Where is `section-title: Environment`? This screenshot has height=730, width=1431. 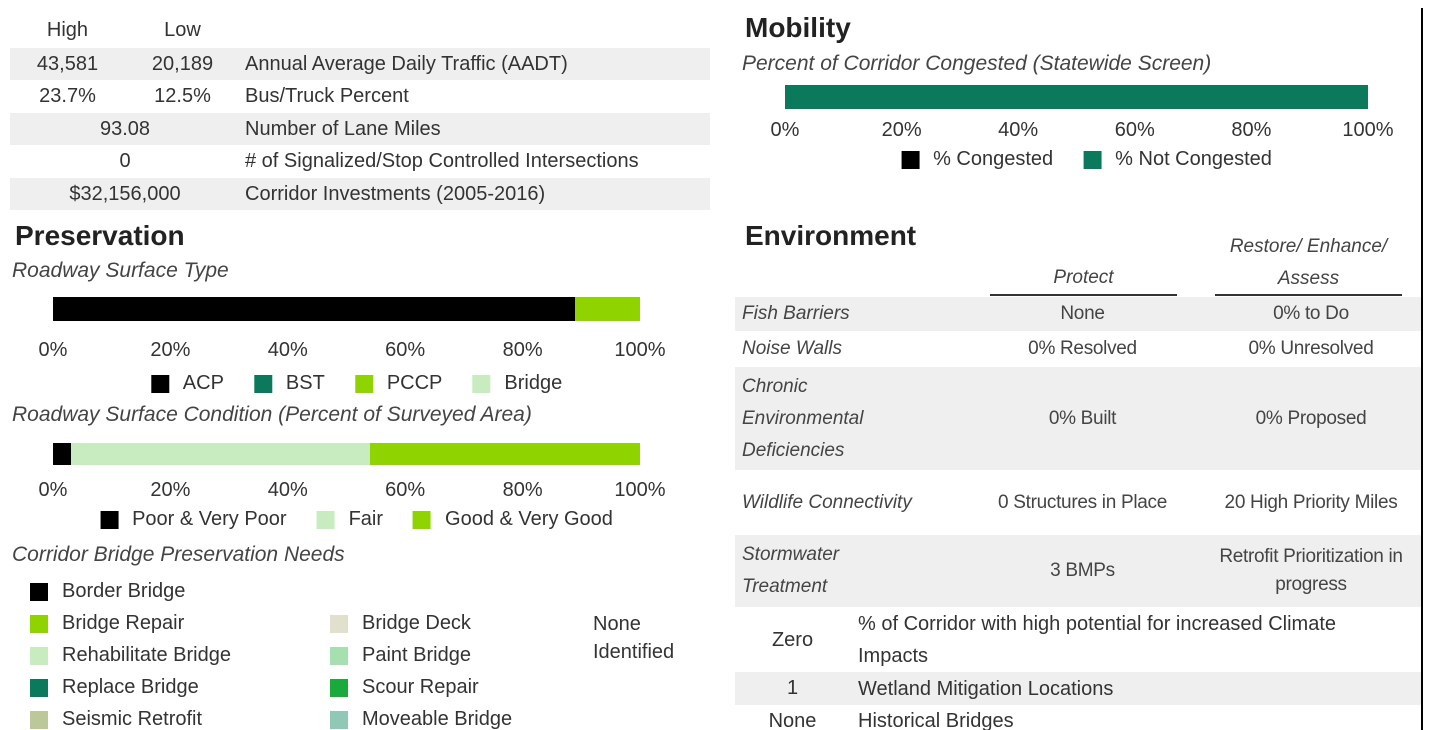 section-title: Environment is located at coordinates (831, 235).